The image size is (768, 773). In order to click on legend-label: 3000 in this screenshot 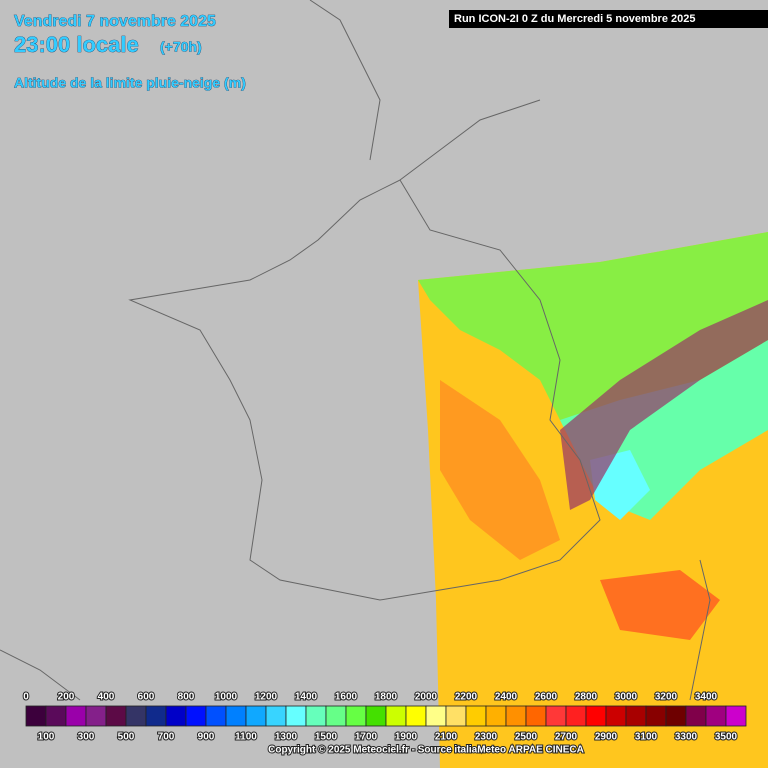, I will do `click(626, 697)`.